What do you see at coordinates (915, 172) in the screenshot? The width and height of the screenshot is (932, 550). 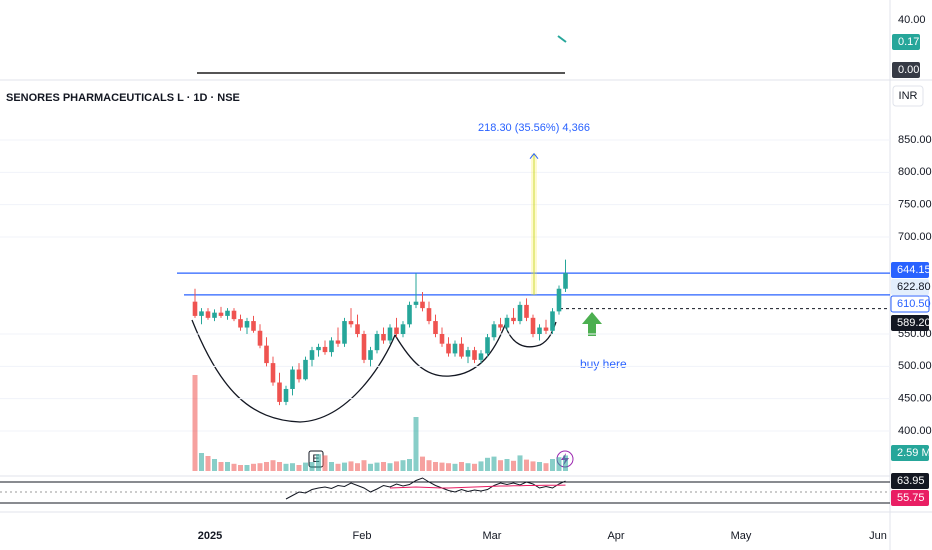 I see `y-tick-label: 800.00` at bounding box center [915, 172].